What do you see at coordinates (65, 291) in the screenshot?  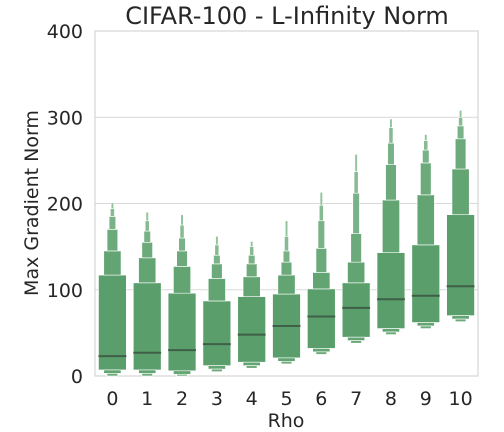 I see `y-tick-label: 100` at bounding box center [65, 291].